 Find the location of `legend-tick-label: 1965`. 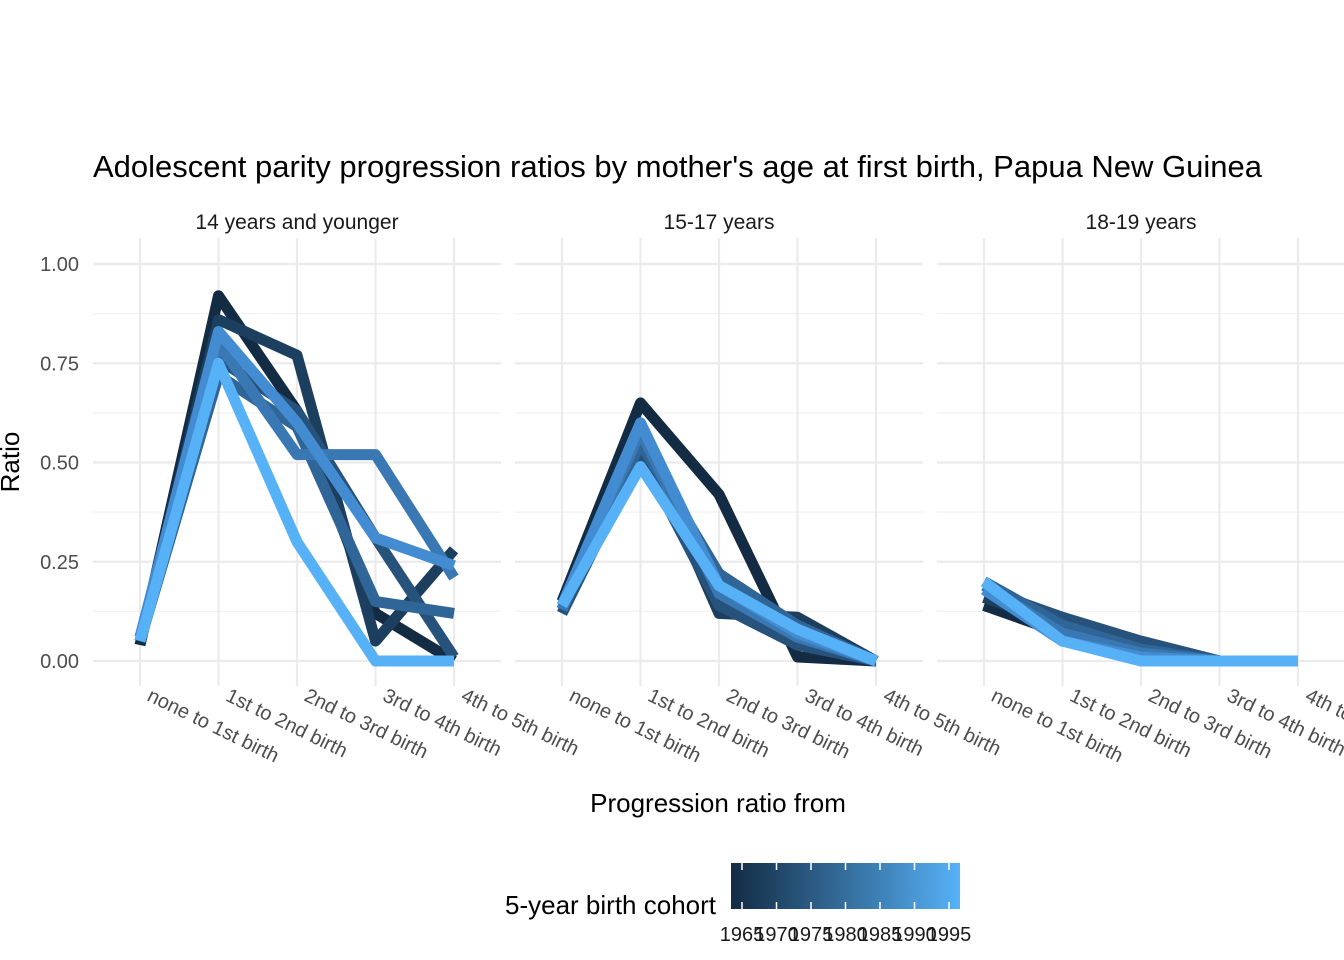

legend-tick-label: 1965 is located at coordinates (742, 935).